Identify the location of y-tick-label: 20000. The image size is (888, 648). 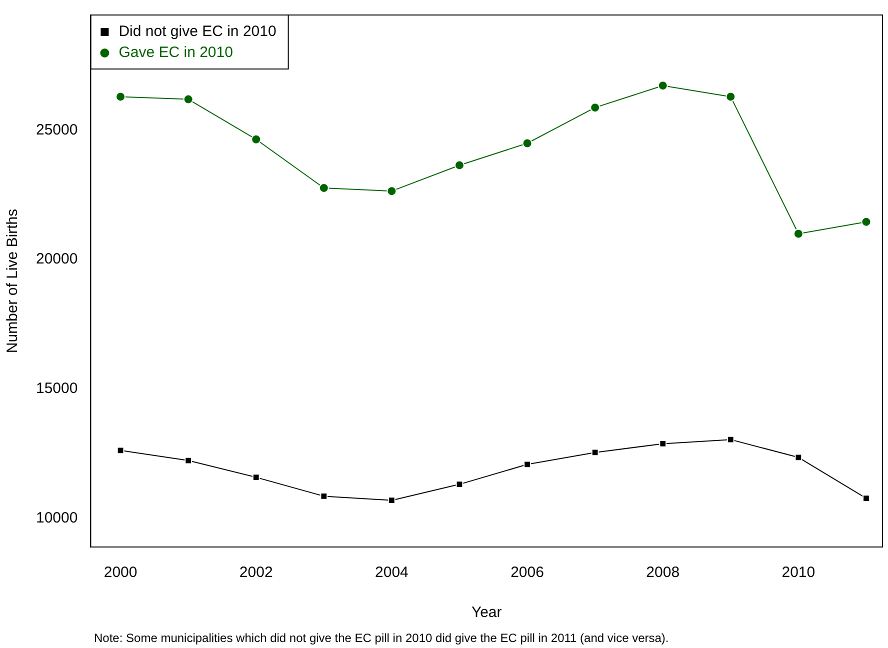
(57, 259).